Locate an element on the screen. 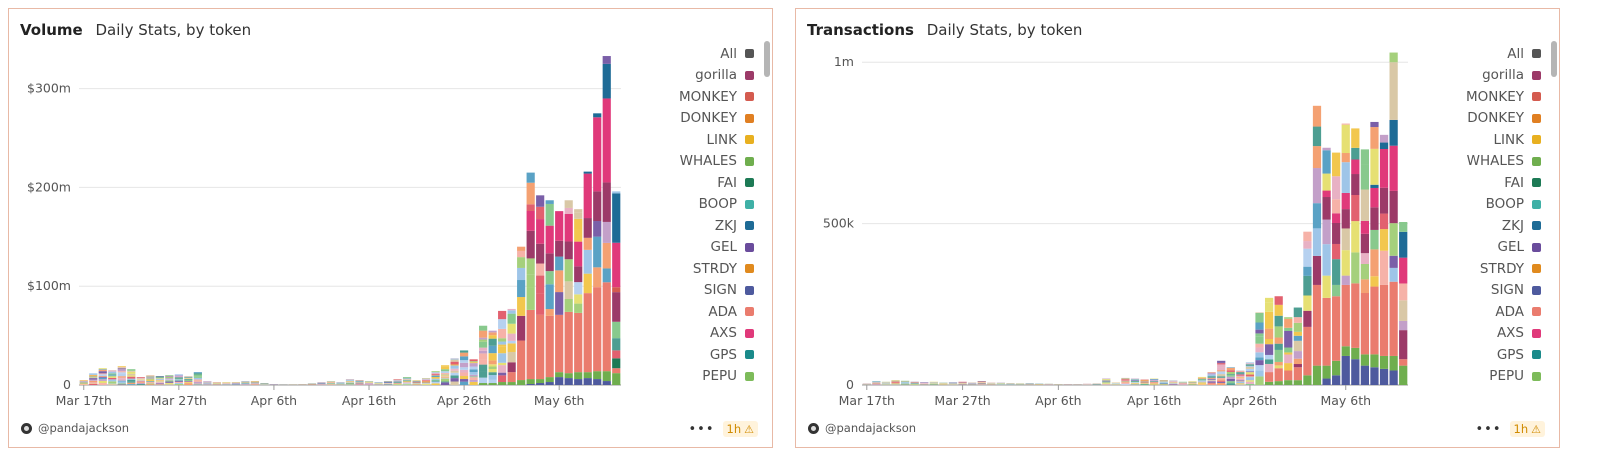 This screenshot has height=456, width=1610. bar-segment-zkj is located at coordinates (1384, 146).